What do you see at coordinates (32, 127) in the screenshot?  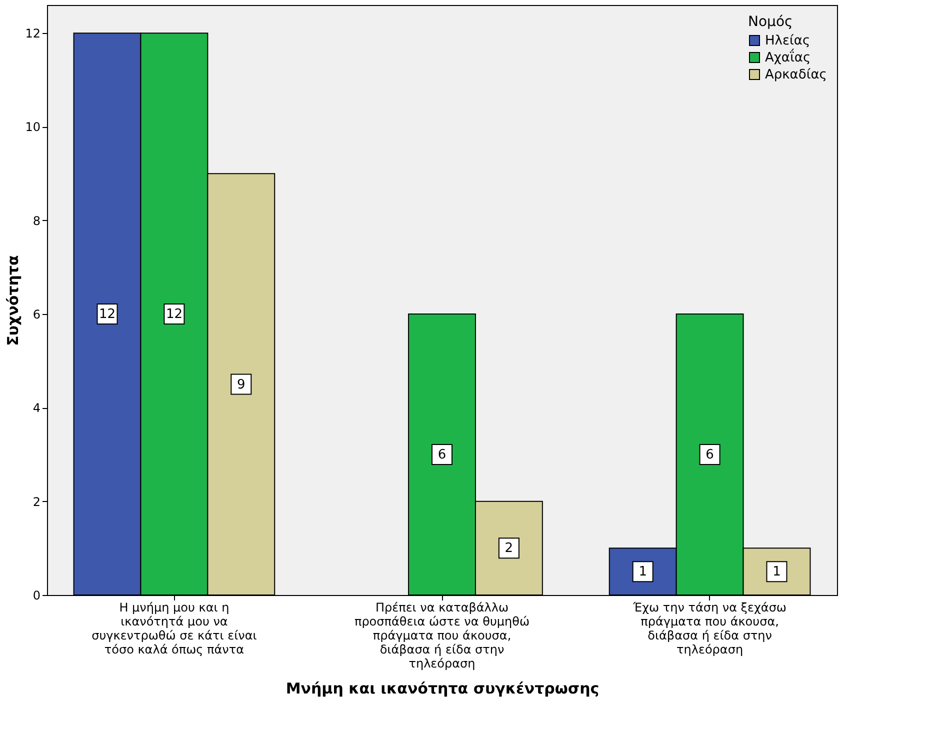 I see `y-tick-label: 10` at bounding box center [32, 127].